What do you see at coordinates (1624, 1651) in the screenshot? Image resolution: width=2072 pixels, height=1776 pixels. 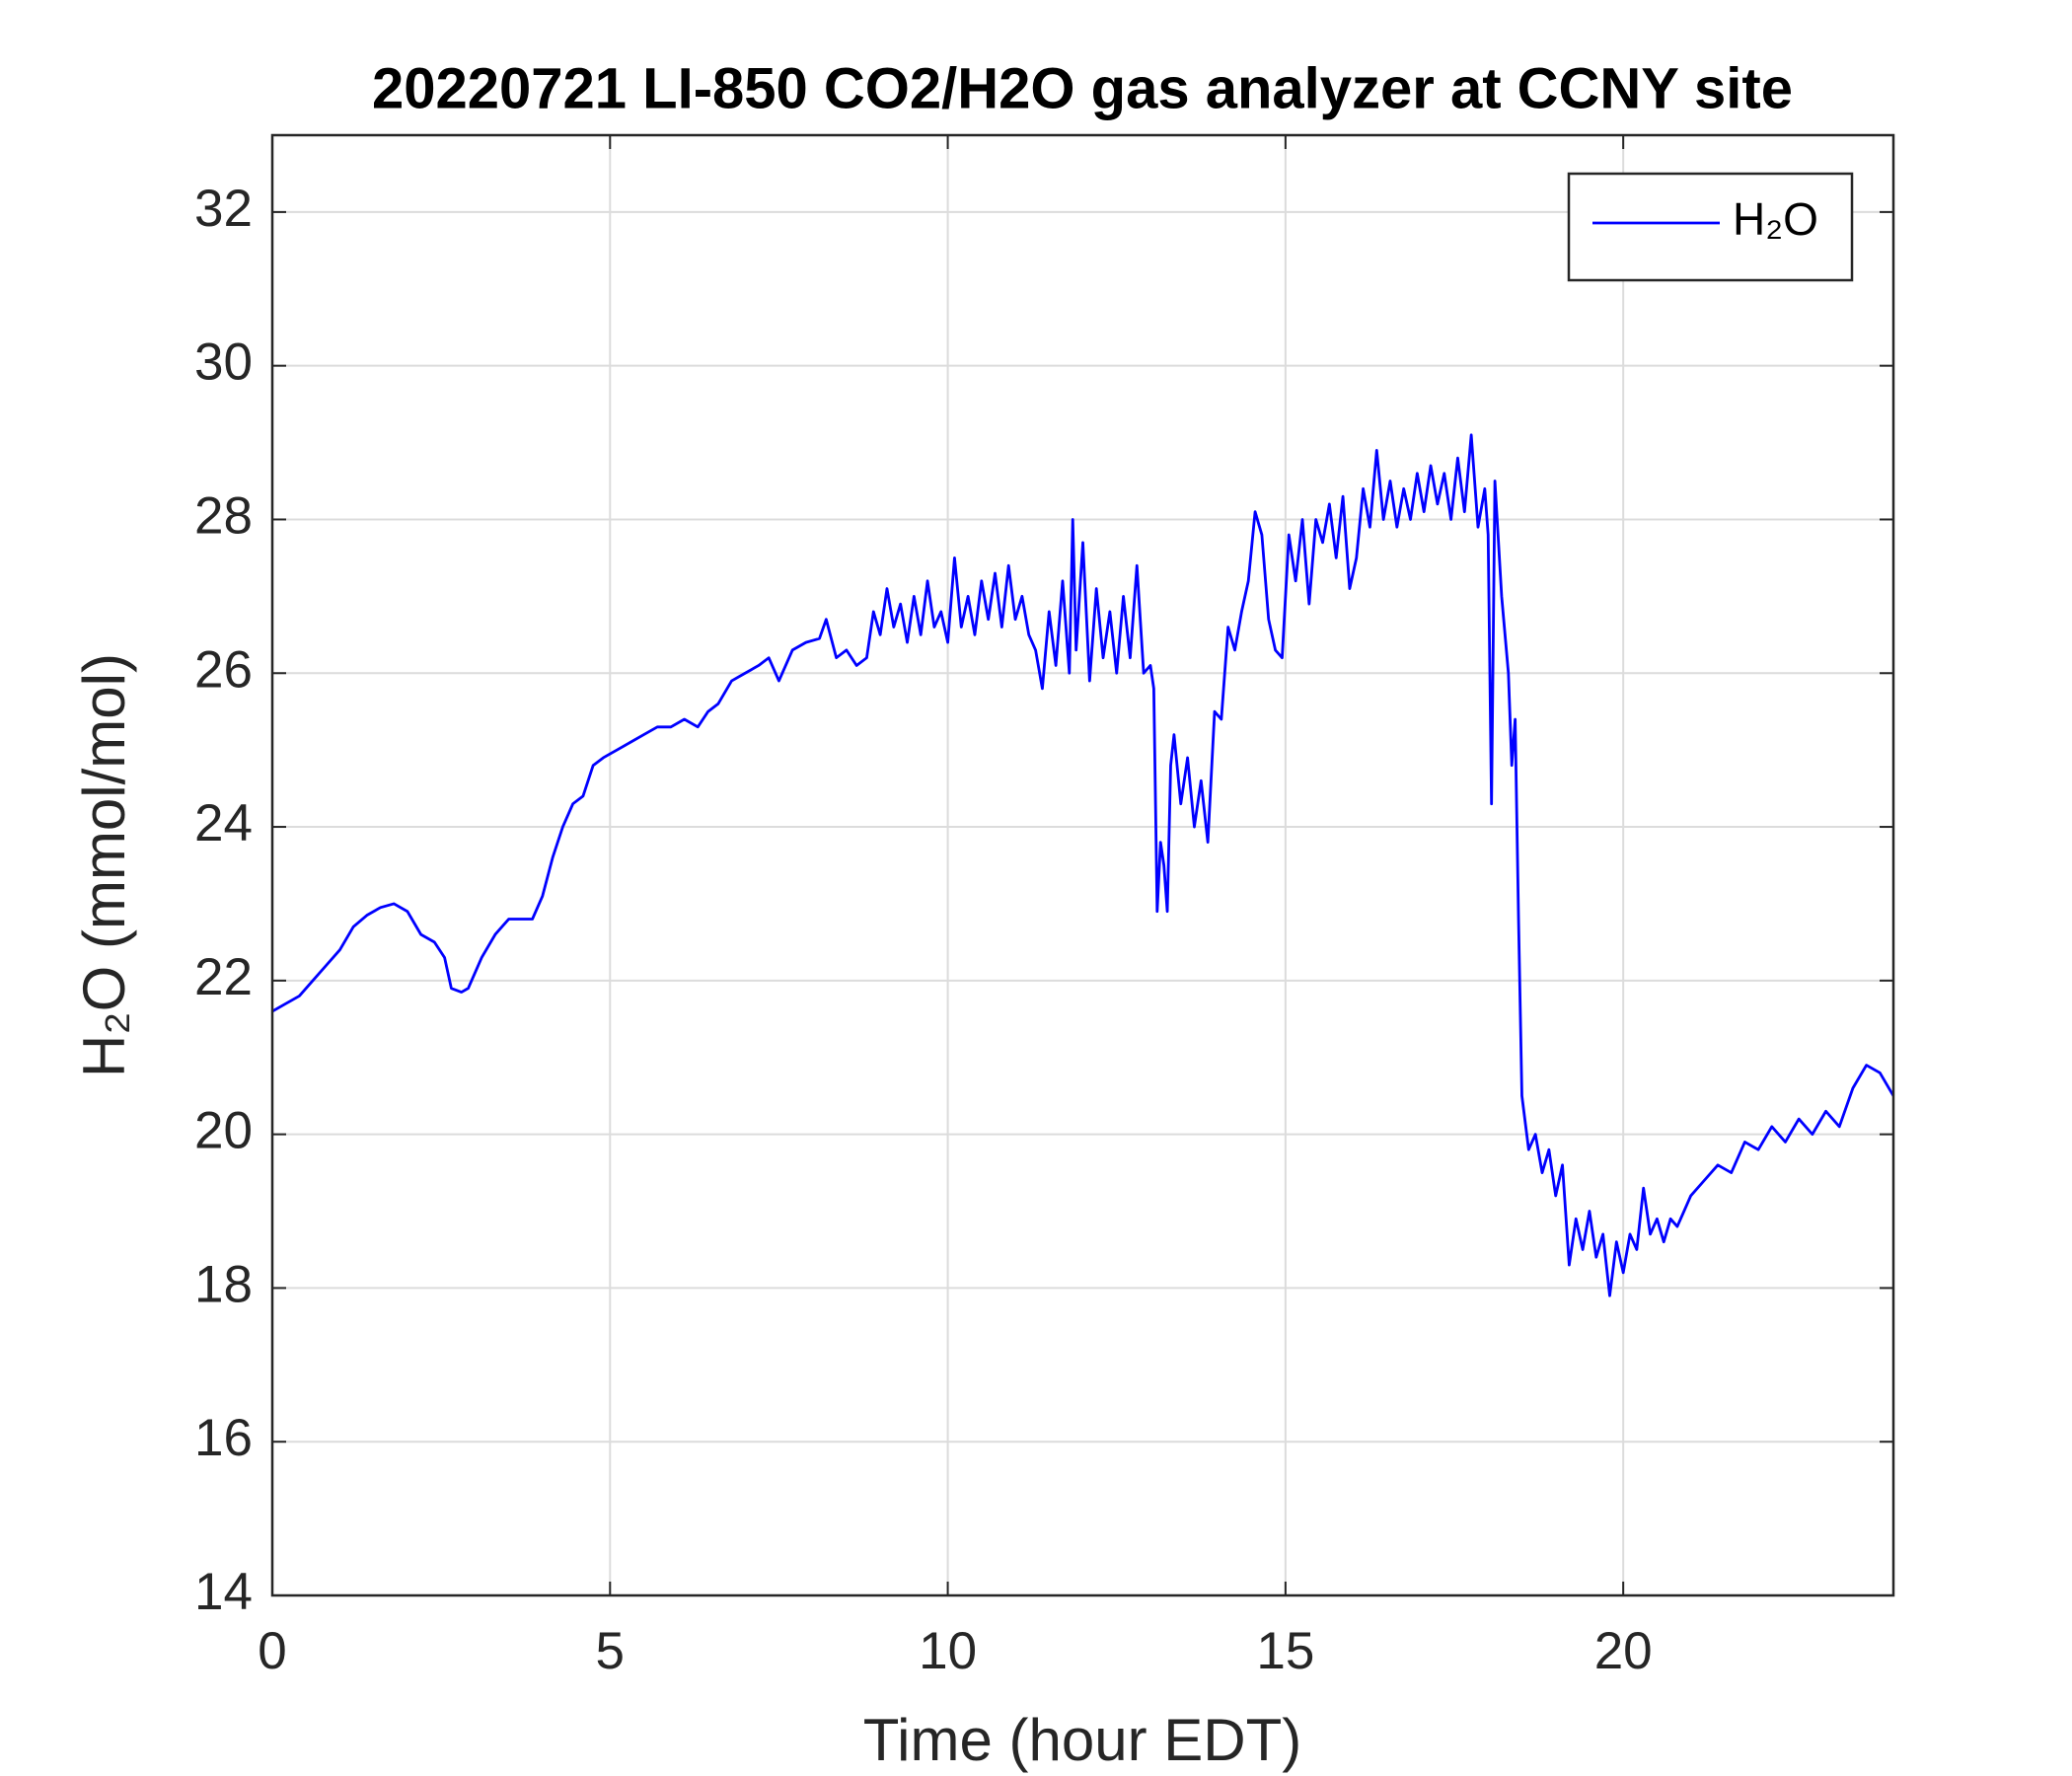 I see `x-tick-label: 20` at bounding box center [1624, 1651].